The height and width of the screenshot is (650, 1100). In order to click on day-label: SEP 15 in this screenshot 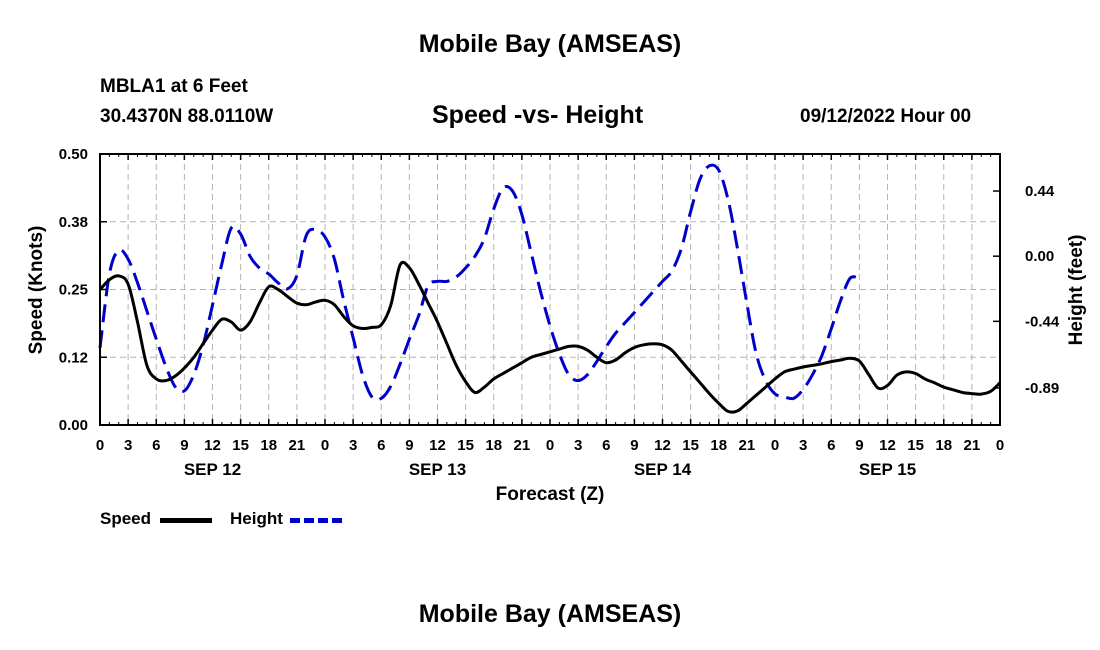, I will do `click(887, 469)`.